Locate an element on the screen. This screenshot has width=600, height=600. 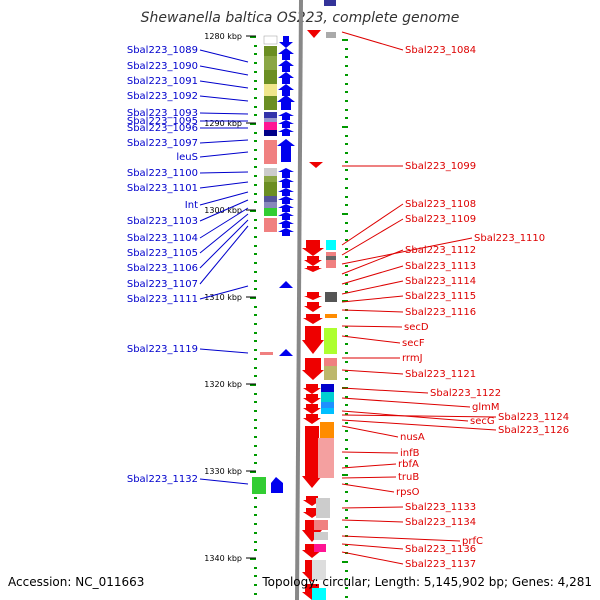
gene-label: Sbal223_1110 is located at coordinates (509, 238).